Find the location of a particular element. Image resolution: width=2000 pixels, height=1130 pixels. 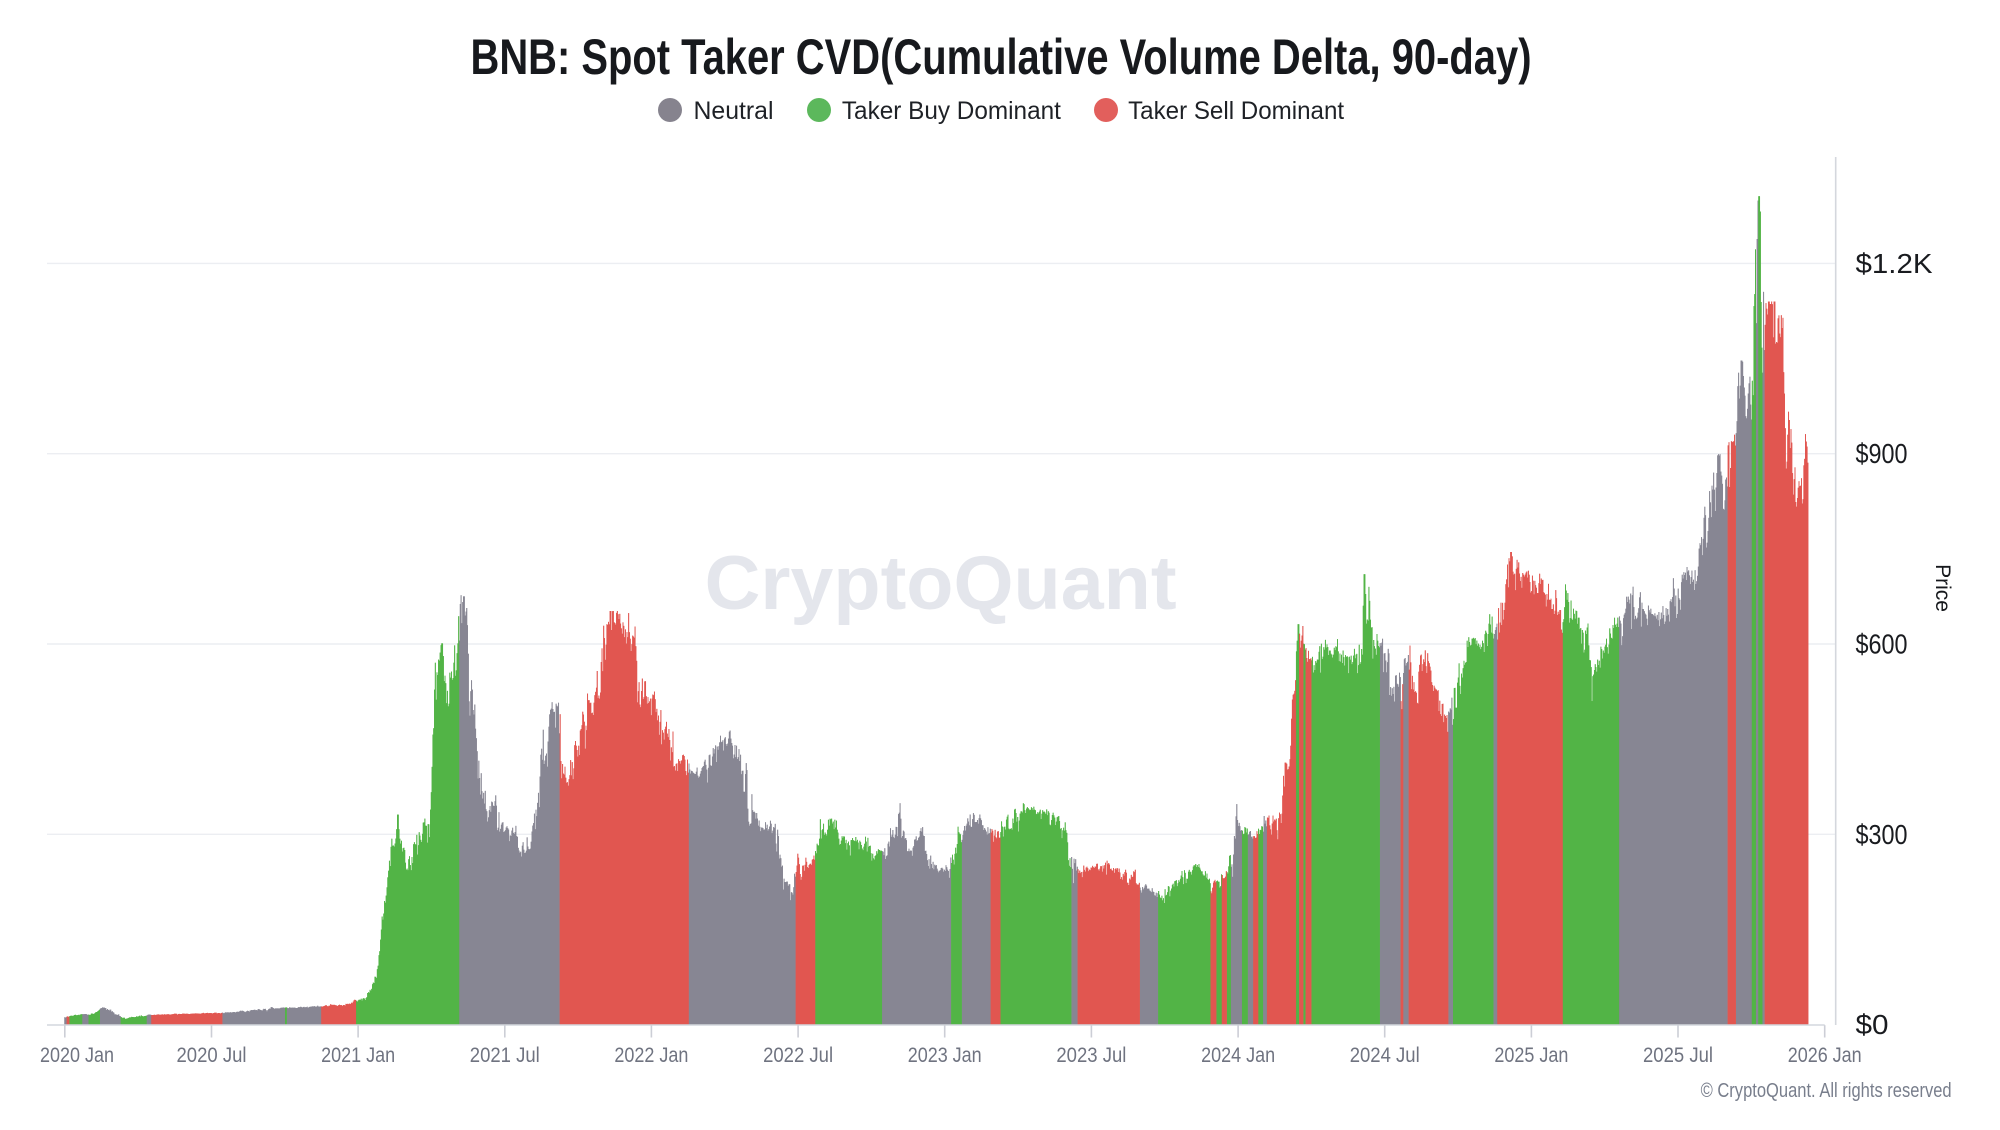

svg-text: $600 is located at coordinates (1882, 644).